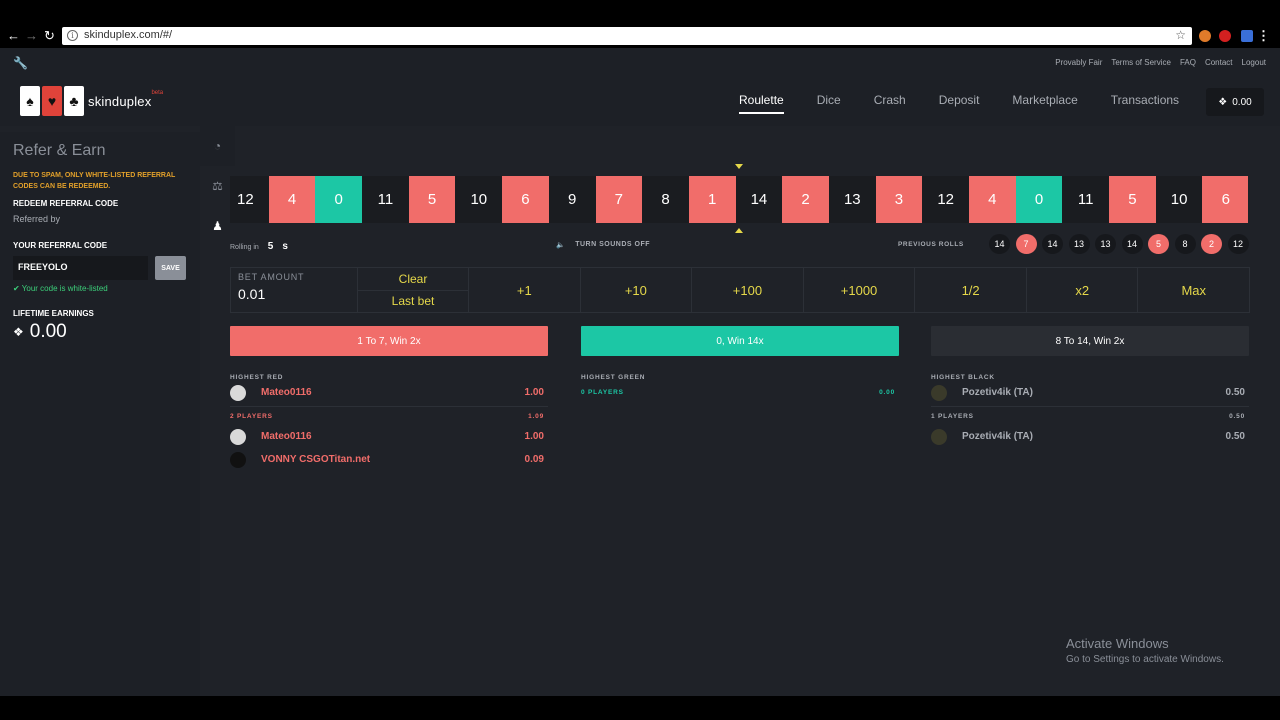 The width and height of the screenshot is (1280, 720). I want to click on nav-transactions: Transactions, so click(1145, 100).